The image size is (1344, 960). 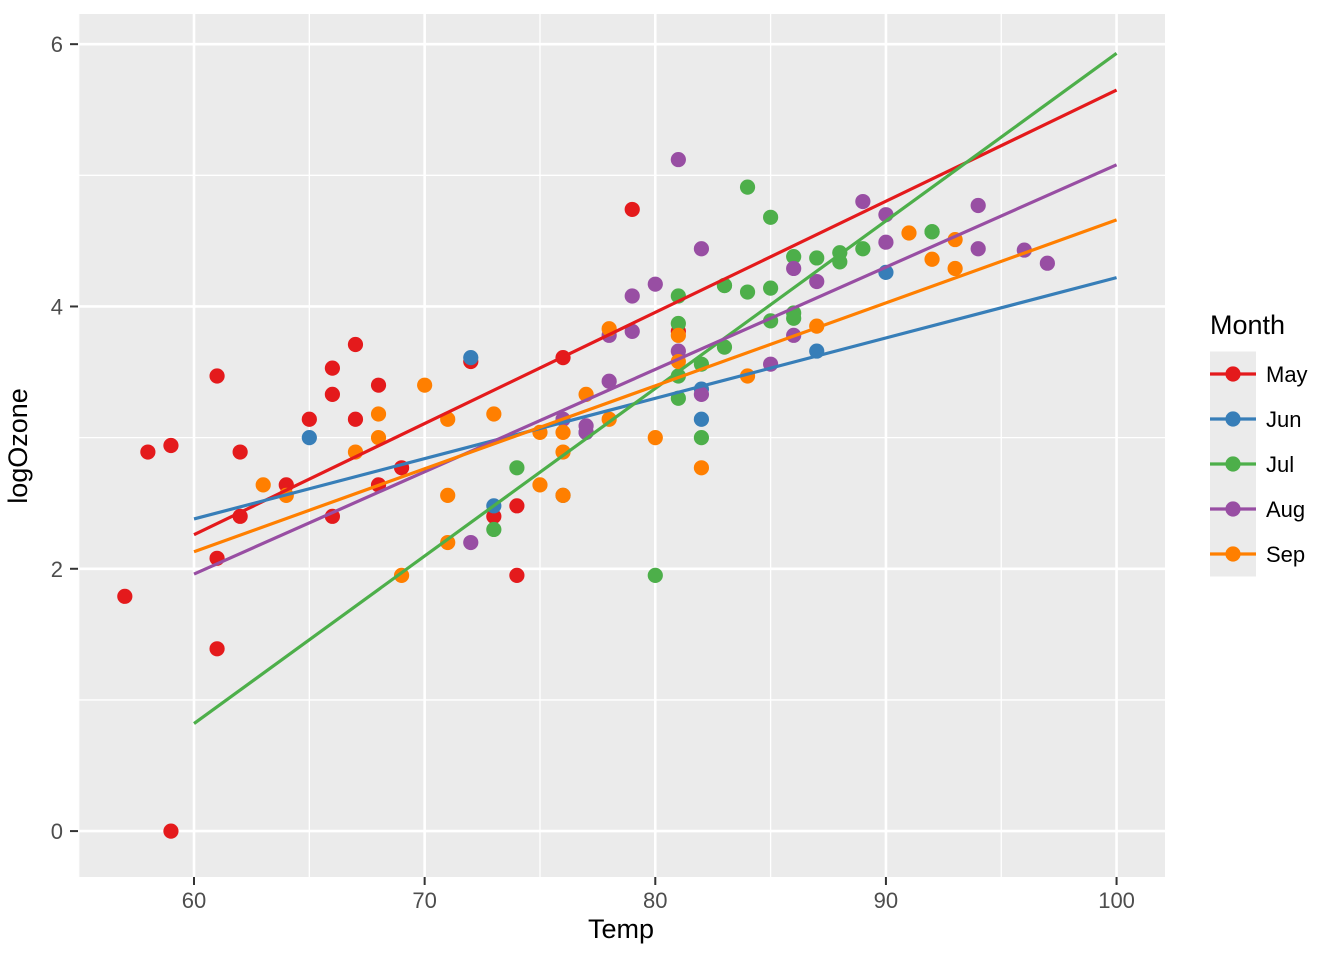 What do you see at coordinates (57, 306) in the screenshot?
I see `y-tick-label: 4` at bounding box center [57, 306].